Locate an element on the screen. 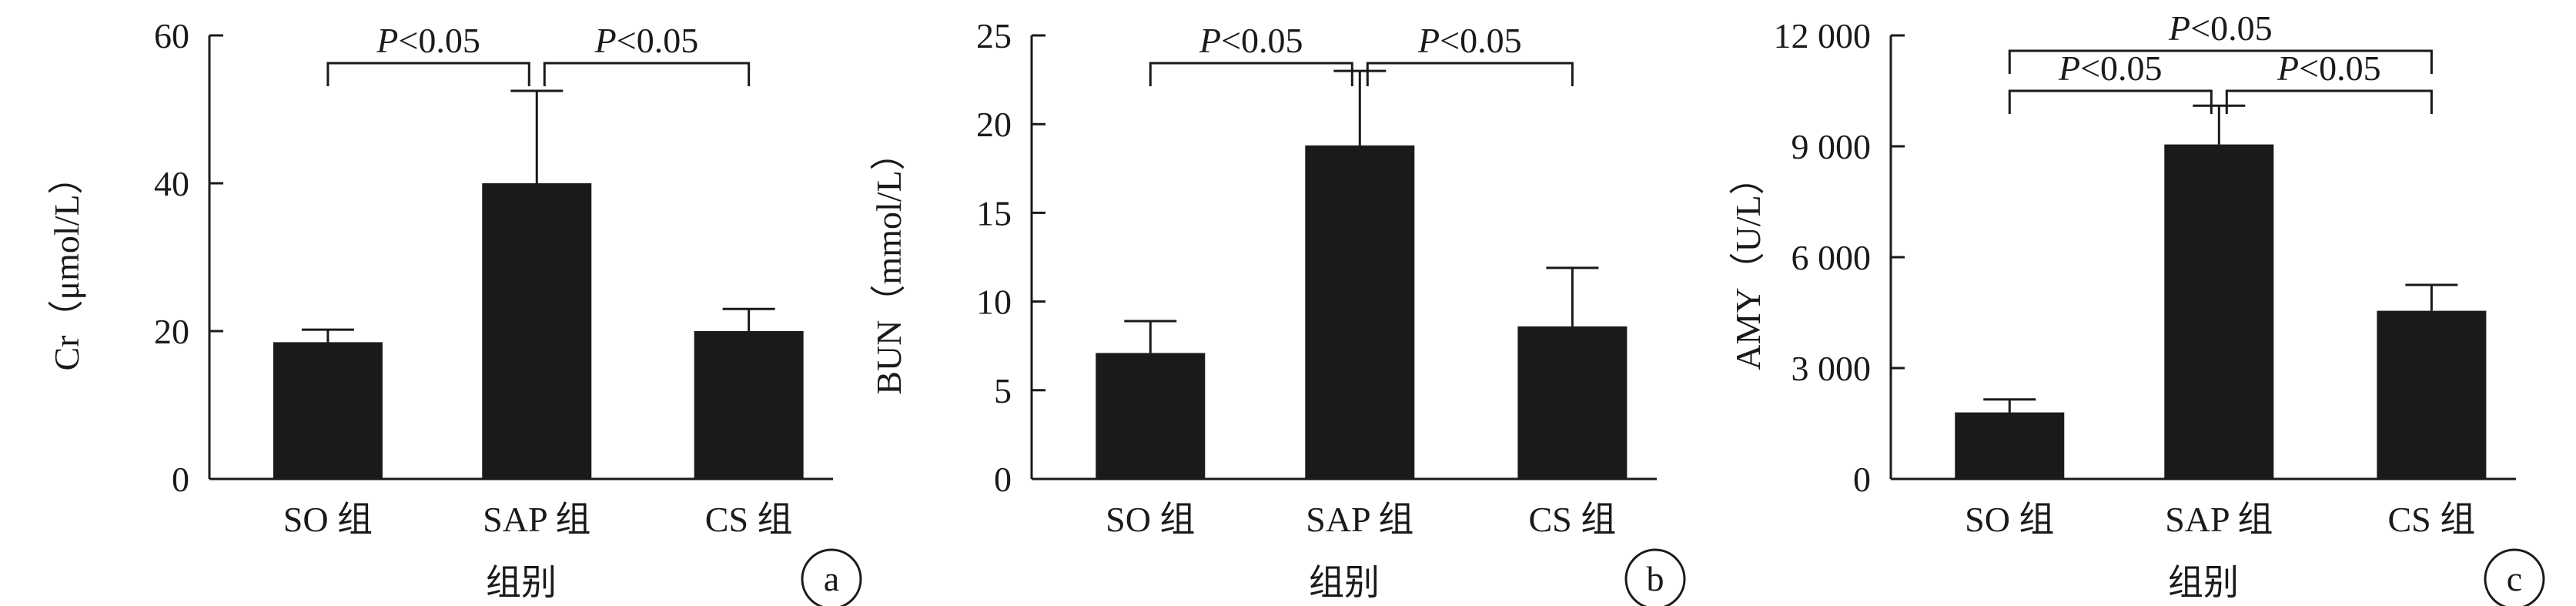 Image resolution: width=2576 pixels, height=606 pixels. y-tick-label: 15 is located at coordinates (994, 213).